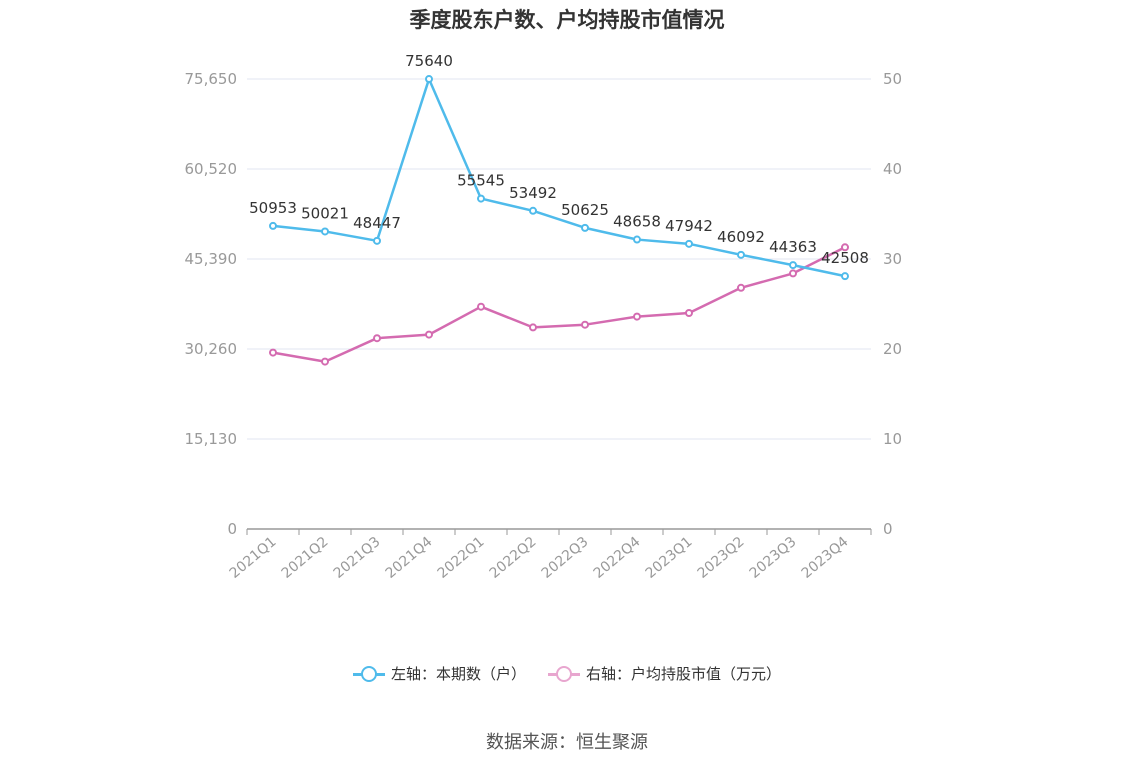 Image resolution: width=1134 pixels, height=766 pixels. What do you see at coordinates (892, 169) in the screenshot?
I see `right-axis-tick-label: 40` at bounding box center [892, 169].